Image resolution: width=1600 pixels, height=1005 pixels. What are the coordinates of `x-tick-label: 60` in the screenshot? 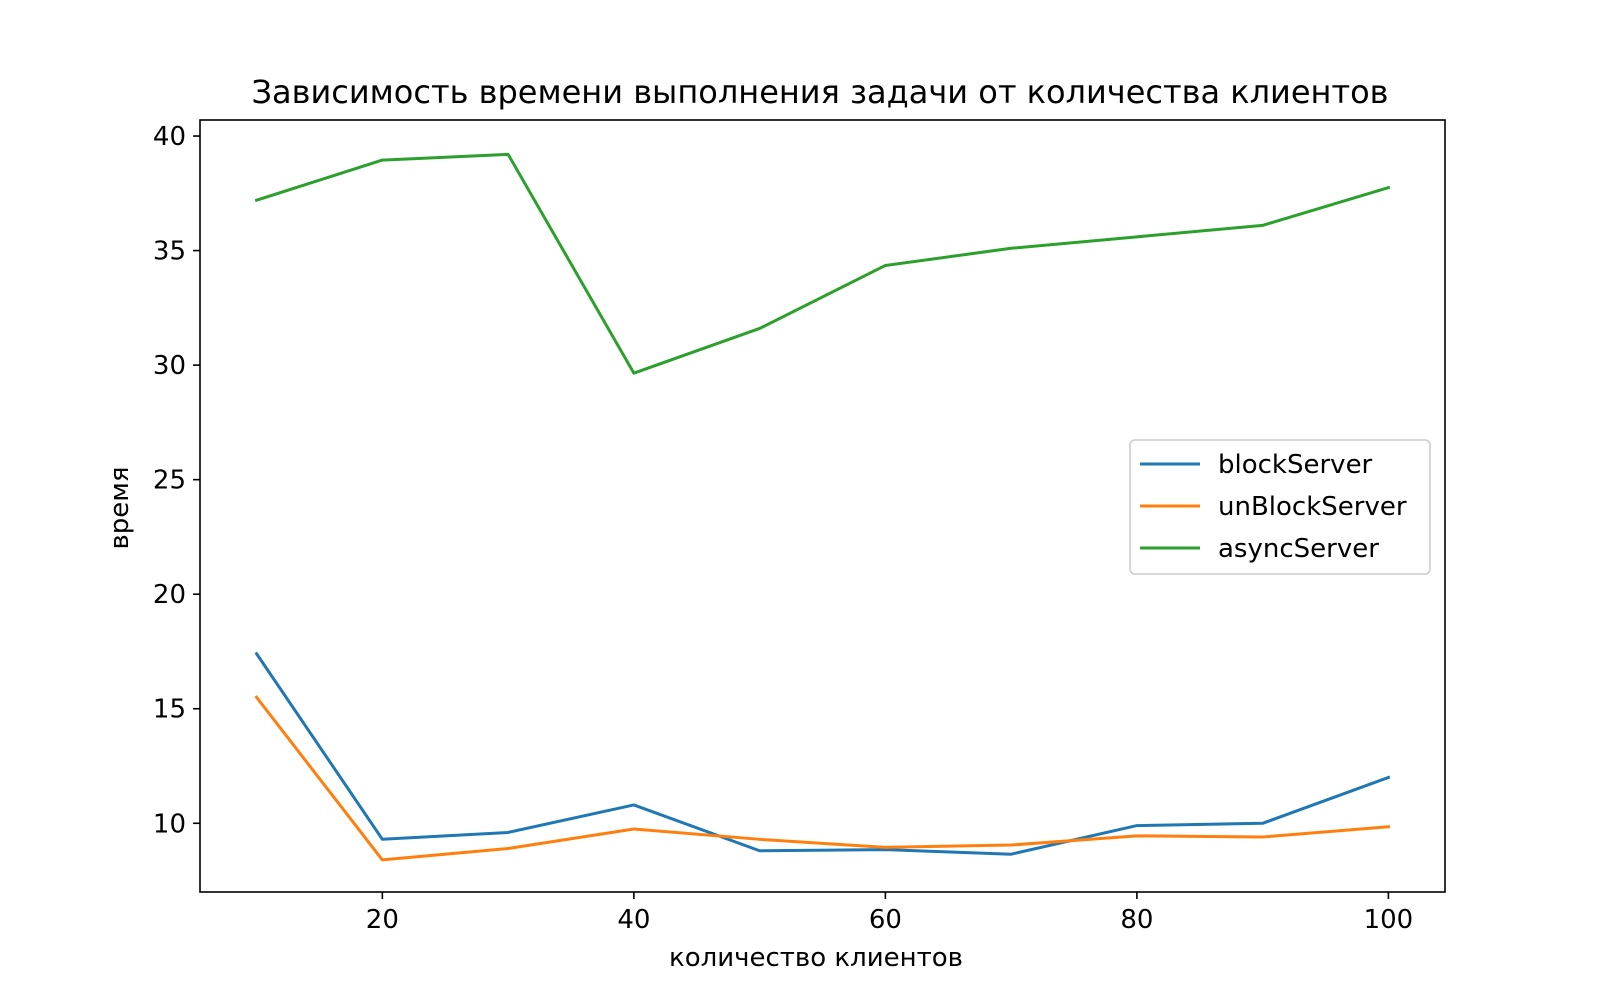 It's located at (885, 920).